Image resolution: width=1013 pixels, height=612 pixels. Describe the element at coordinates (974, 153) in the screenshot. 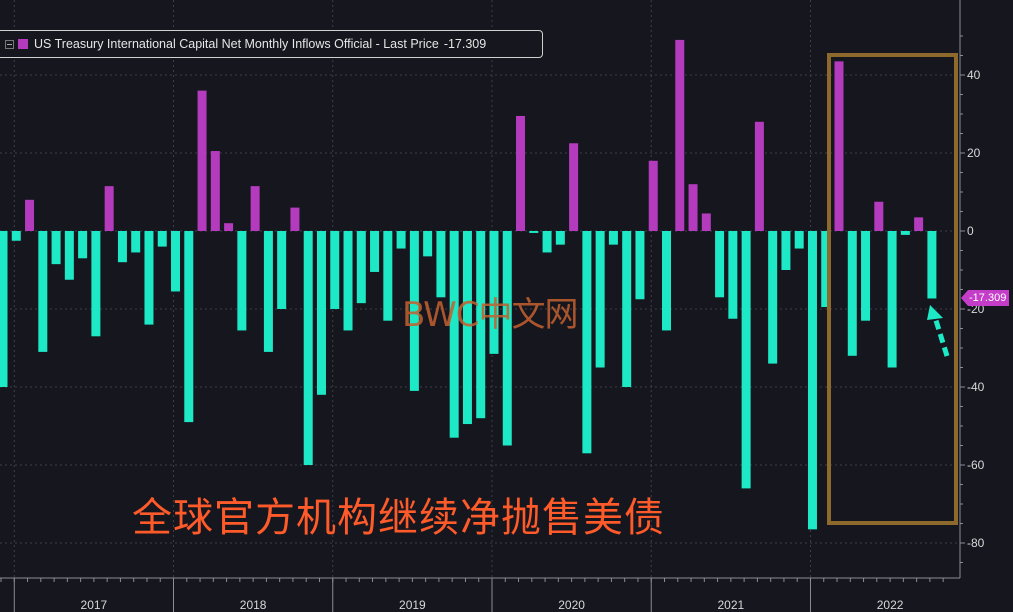

I see `y-tick-label: 20` at that location.